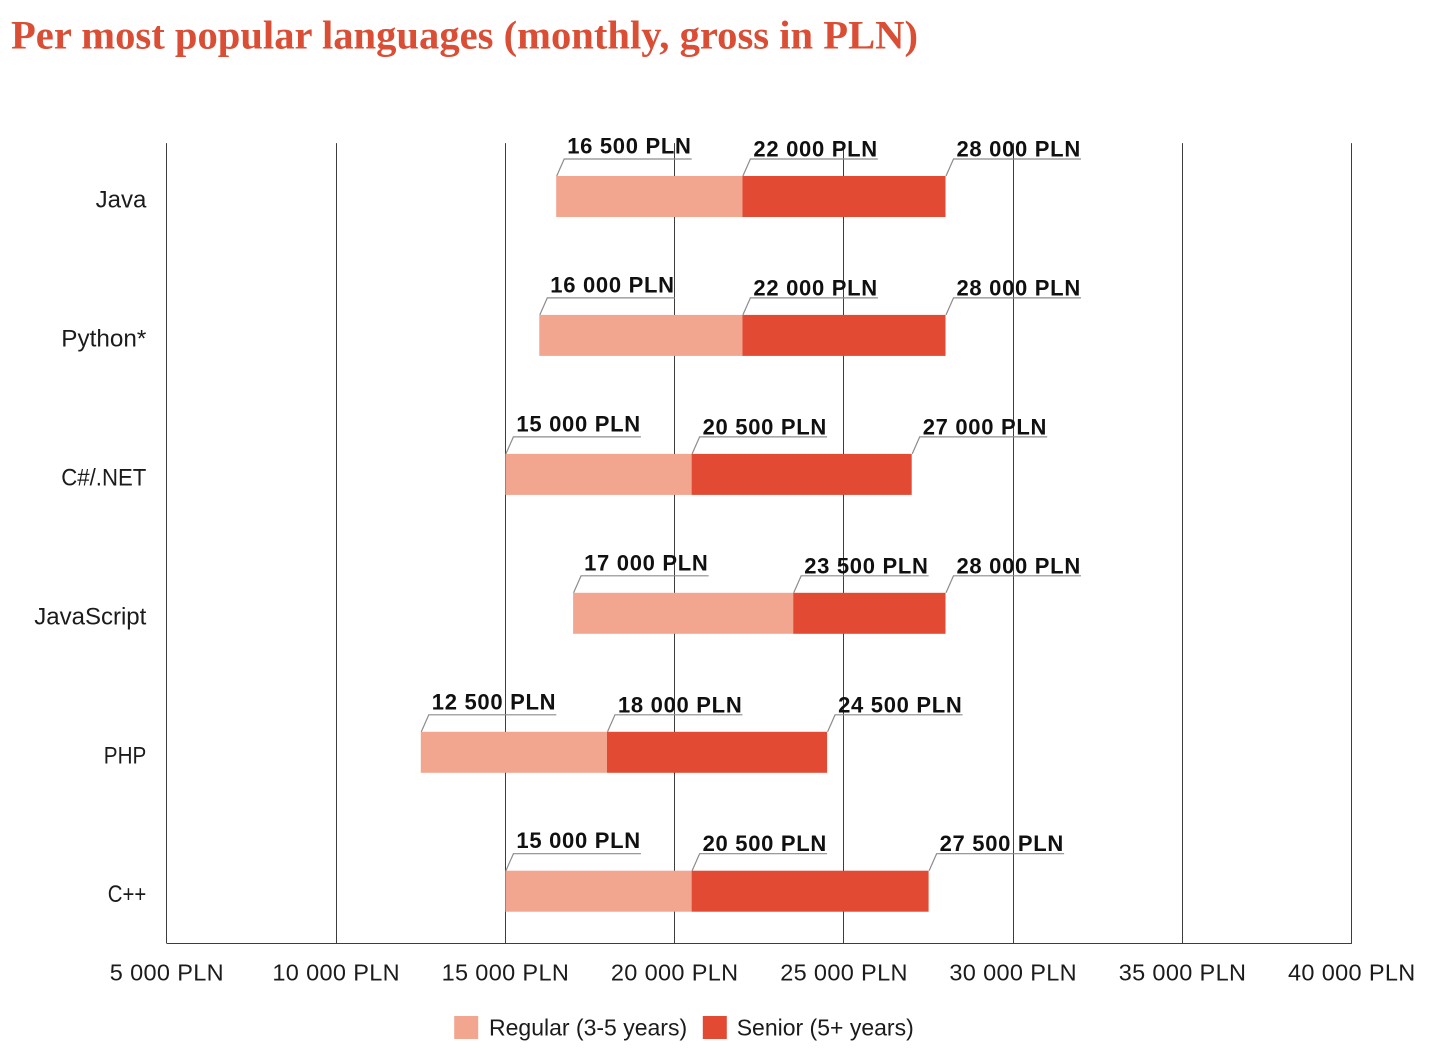 Image resolution: width=1430 pixels, height=1063 pixels. Describe the element at coordinates (629, 146) in the screenshot. I see `svg-text: 16 500 PLN` at that location.